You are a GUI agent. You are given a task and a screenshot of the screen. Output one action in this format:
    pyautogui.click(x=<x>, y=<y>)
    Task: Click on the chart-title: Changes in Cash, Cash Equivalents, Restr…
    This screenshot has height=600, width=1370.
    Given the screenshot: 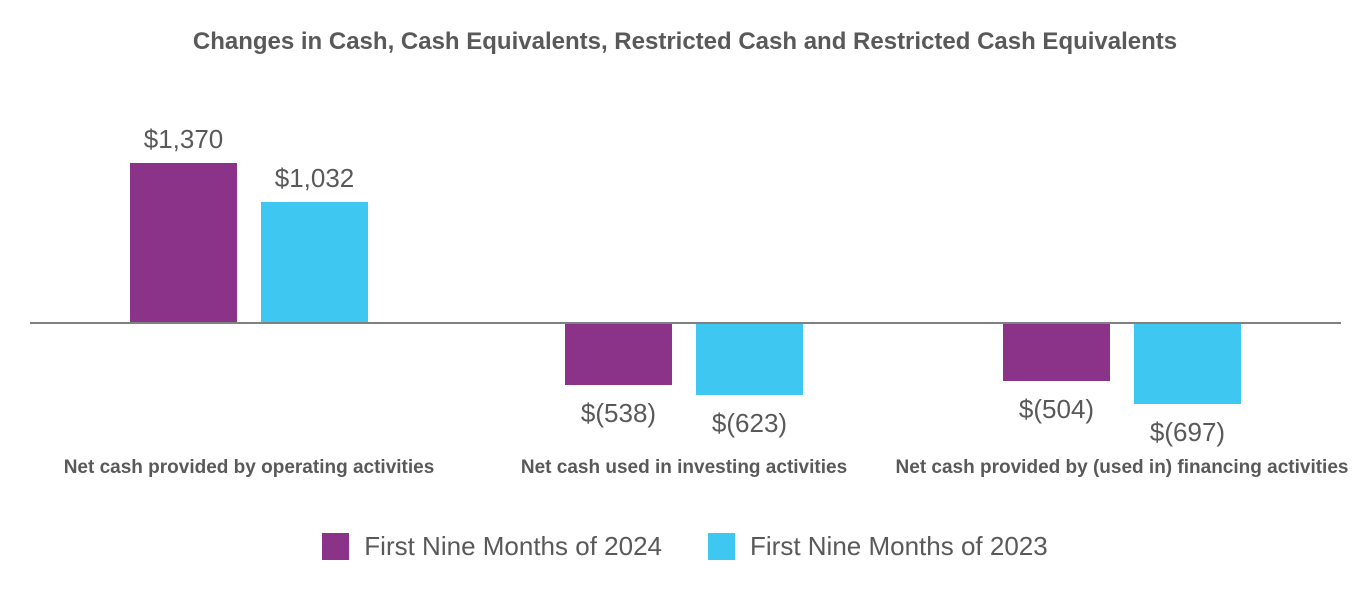 What is the action you would take?
    pyautogui.click(x=685, y=41)
    